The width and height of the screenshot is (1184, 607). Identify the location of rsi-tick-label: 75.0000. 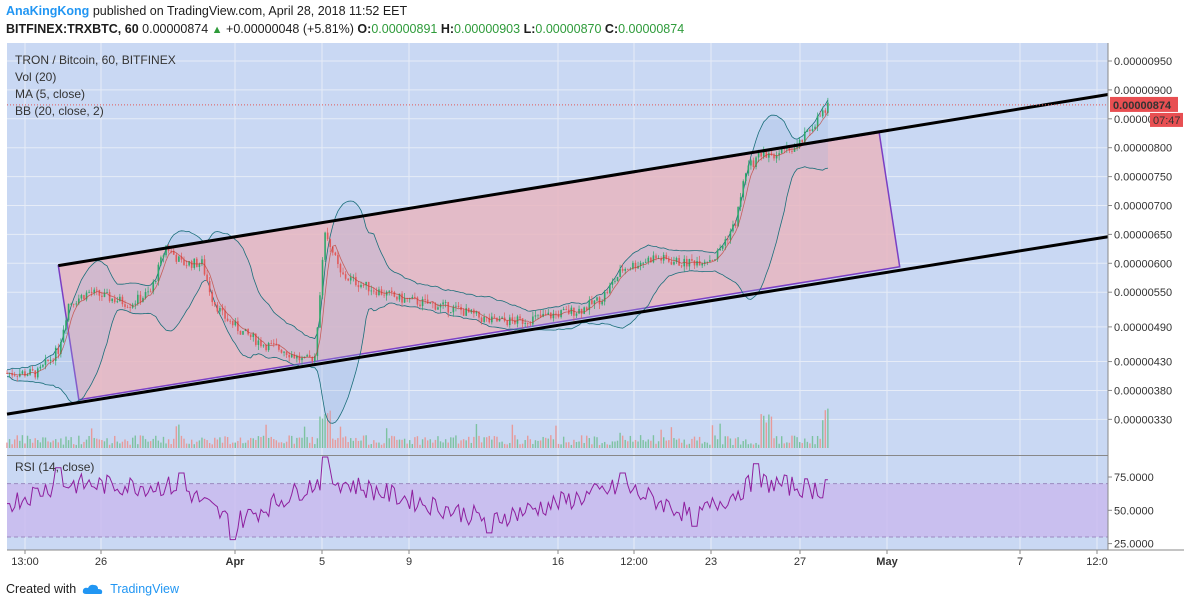
(1134, 478).